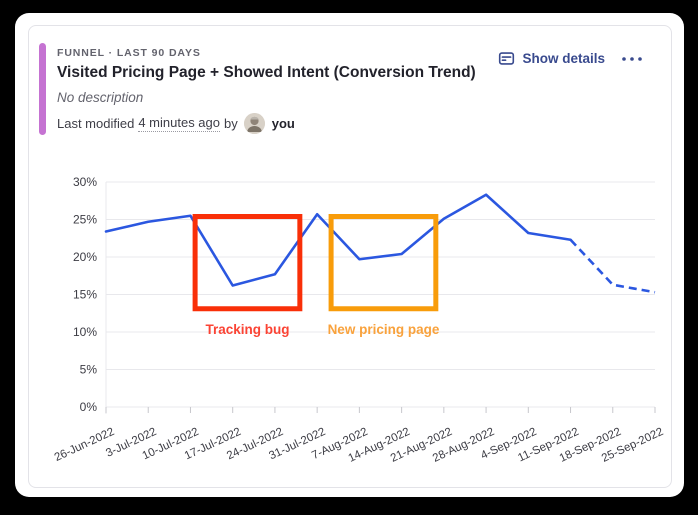 Image resolution: width=698 pixels, height=515 pixels. What do you see at coordinates (85, 257) in the screenshot?
I see `y-tick-label: 20%` at bounding box center [85, 257].